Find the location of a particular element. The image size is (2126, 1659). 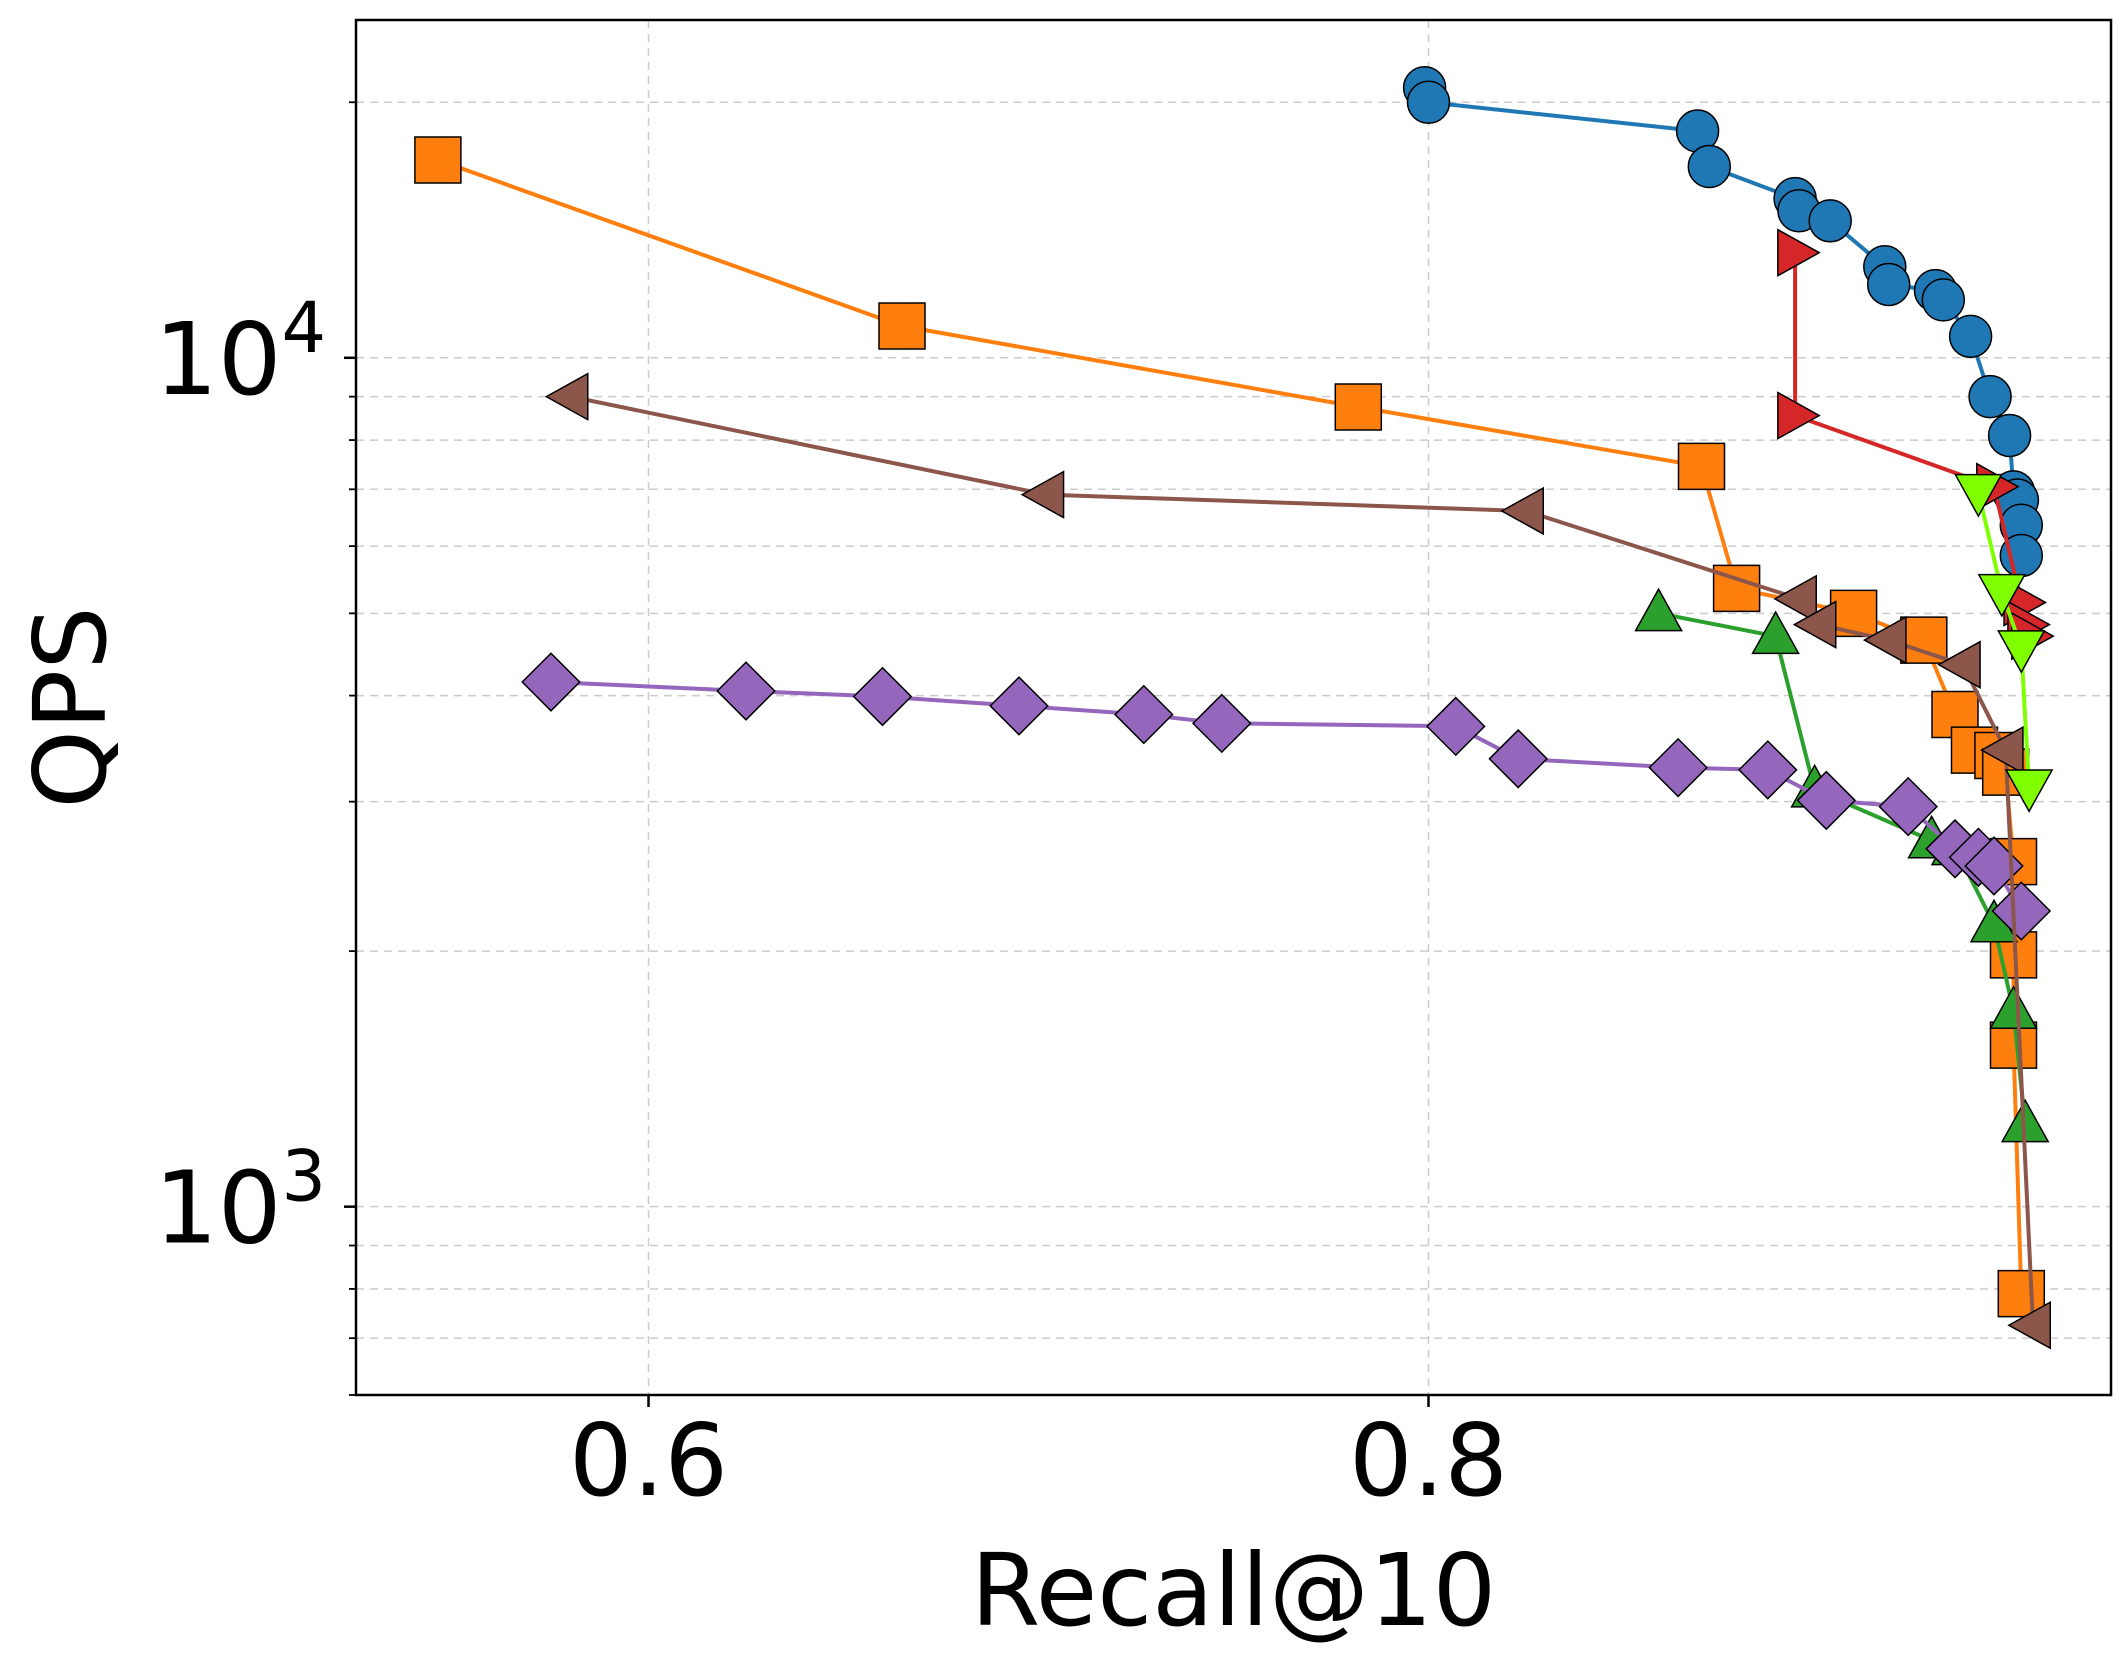

x-tick-label: 0.6 is located at coordinates (648, 1460).